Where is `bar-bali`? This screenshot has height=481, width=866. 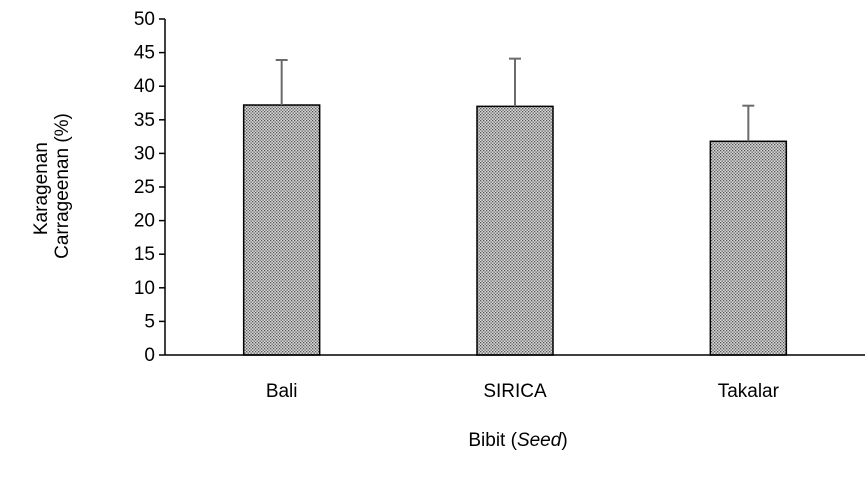 bar-bali is located at coordinates (281, 230).